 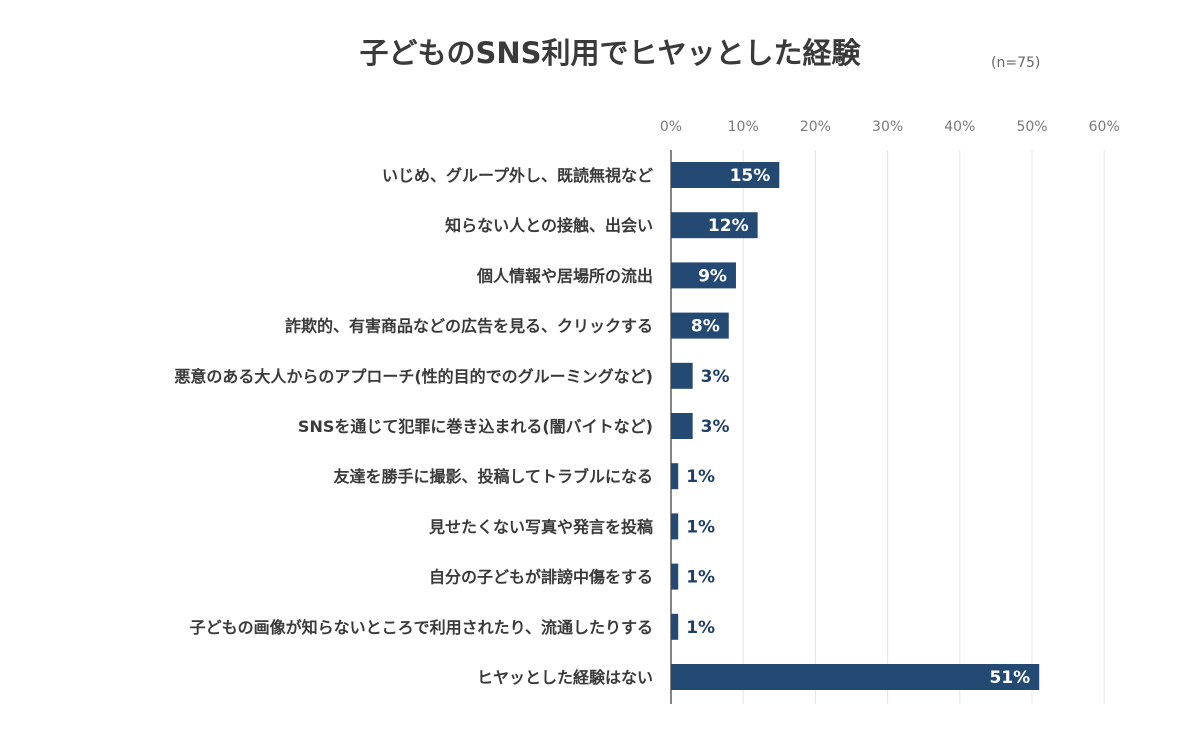 What do you see at coordinates (887, 127) in the screenshot?
I see `x-tick-label: 30%` at bounding box center [887, 127].